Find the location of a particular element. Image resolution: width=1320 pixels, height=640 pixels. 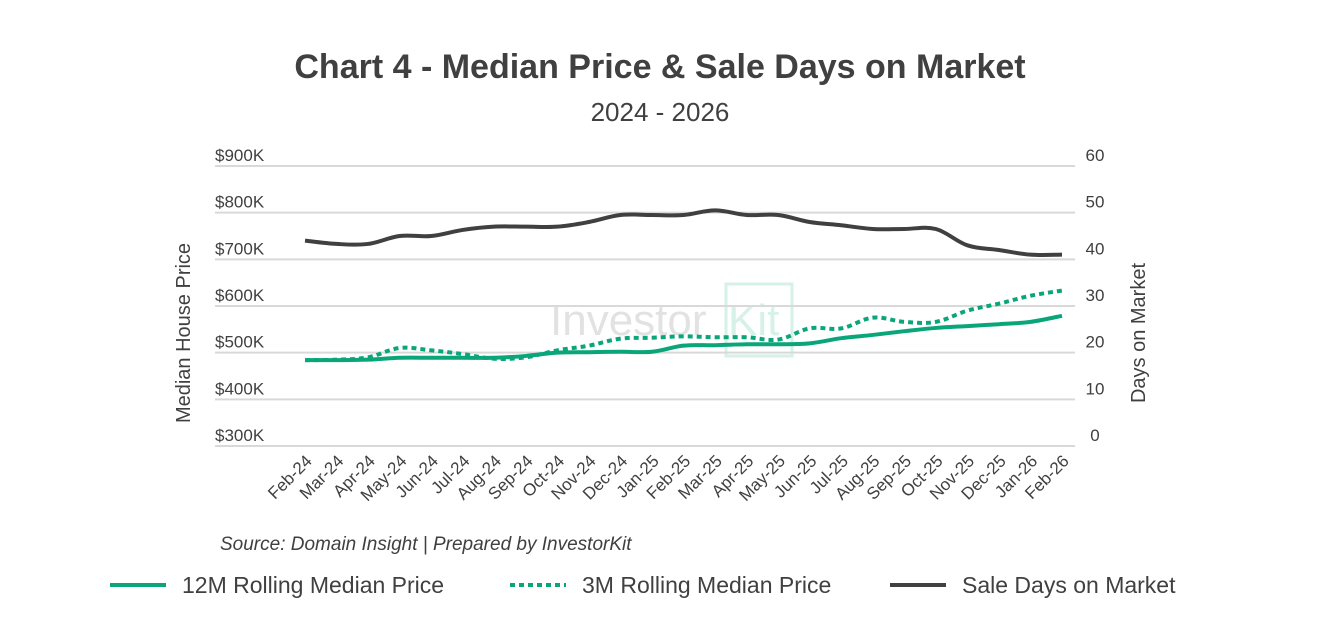

legend-label: 12M Rolling Median Price is located at coordinates (313, 585).